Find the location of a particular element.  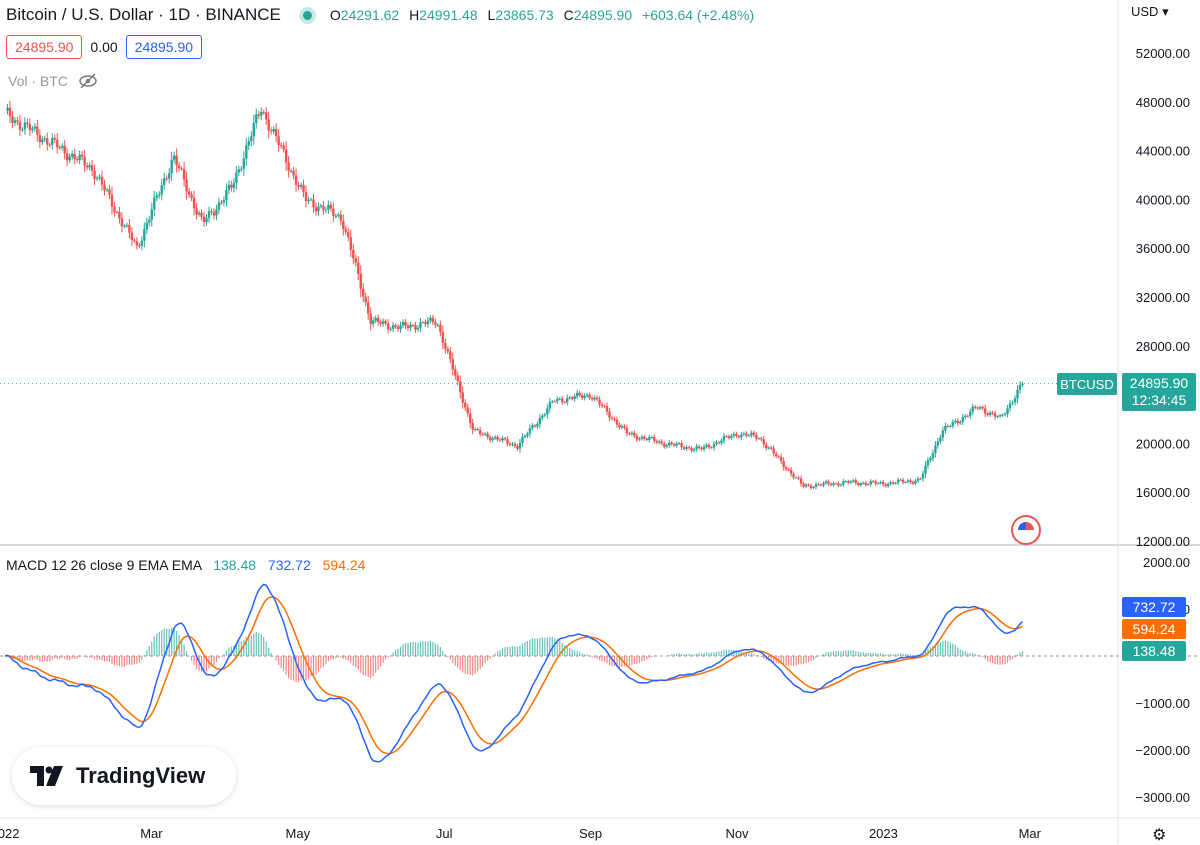

macd-line-value: 732.72 is located at coordinates (289, 565).